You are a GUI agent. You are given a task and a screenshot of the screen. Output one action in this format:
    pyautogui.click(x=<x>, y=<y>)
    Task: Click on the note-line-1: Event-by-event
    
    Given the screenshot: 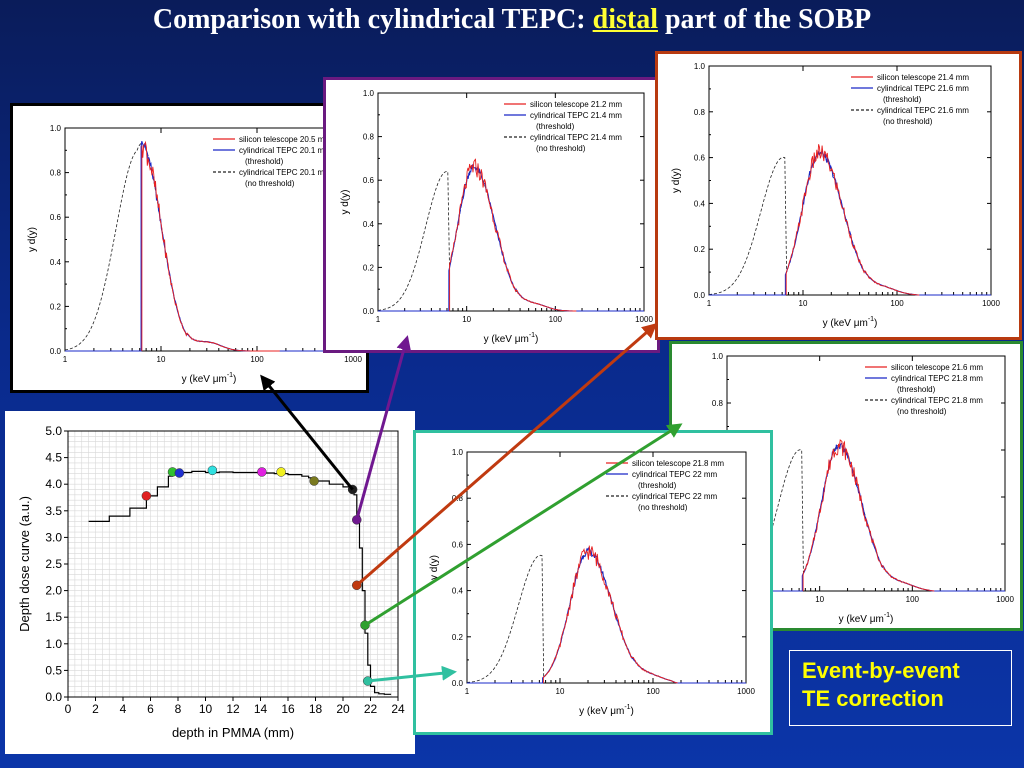 What is the action you would take?
    pyautogui.click(x=881, y=670)
    